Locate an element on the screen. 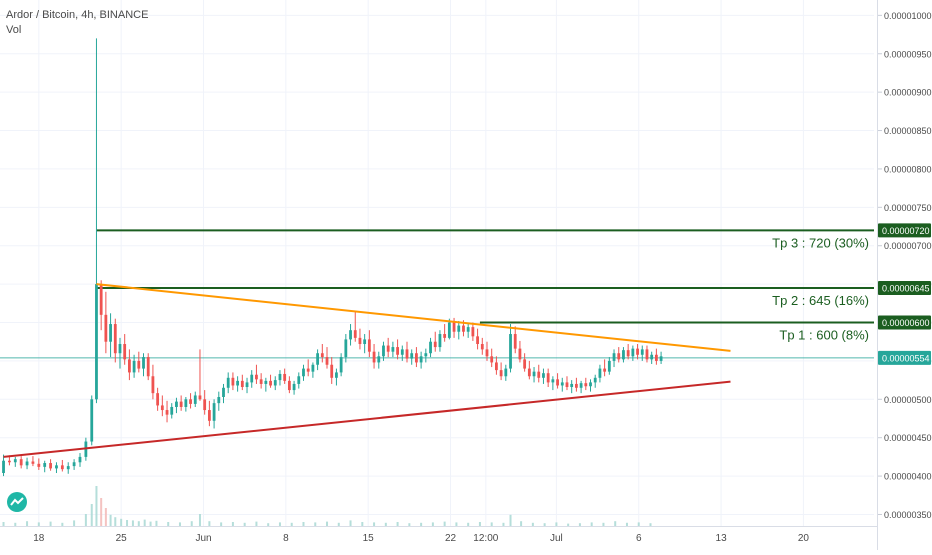 The image size is (932, 555). trendline-resistance is located at coordinates (413, 317).